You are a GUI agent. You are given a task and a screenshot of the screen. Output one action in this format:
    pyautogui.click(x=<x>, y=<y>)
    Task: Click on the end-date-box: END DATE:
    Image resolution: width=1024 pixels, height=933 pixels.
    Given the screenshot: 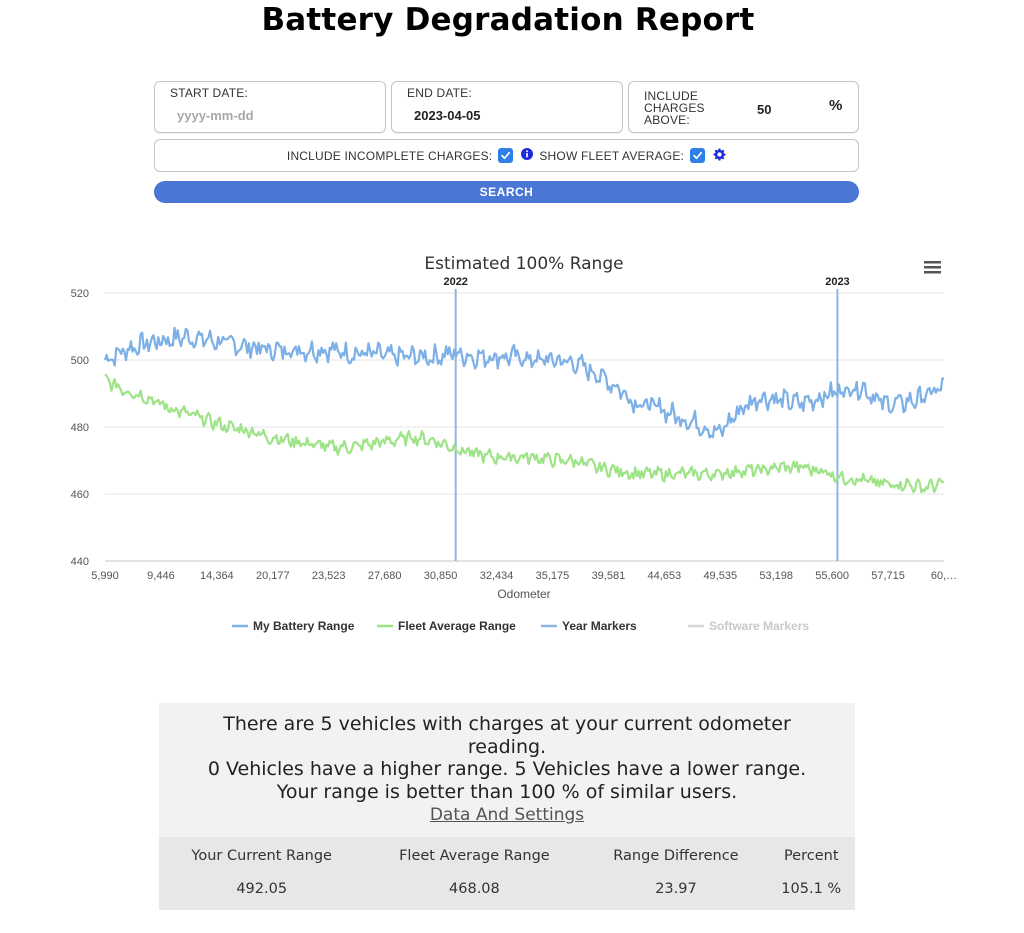 What is the action you would take?
    pyautogui.click(x=507, y=107)
    